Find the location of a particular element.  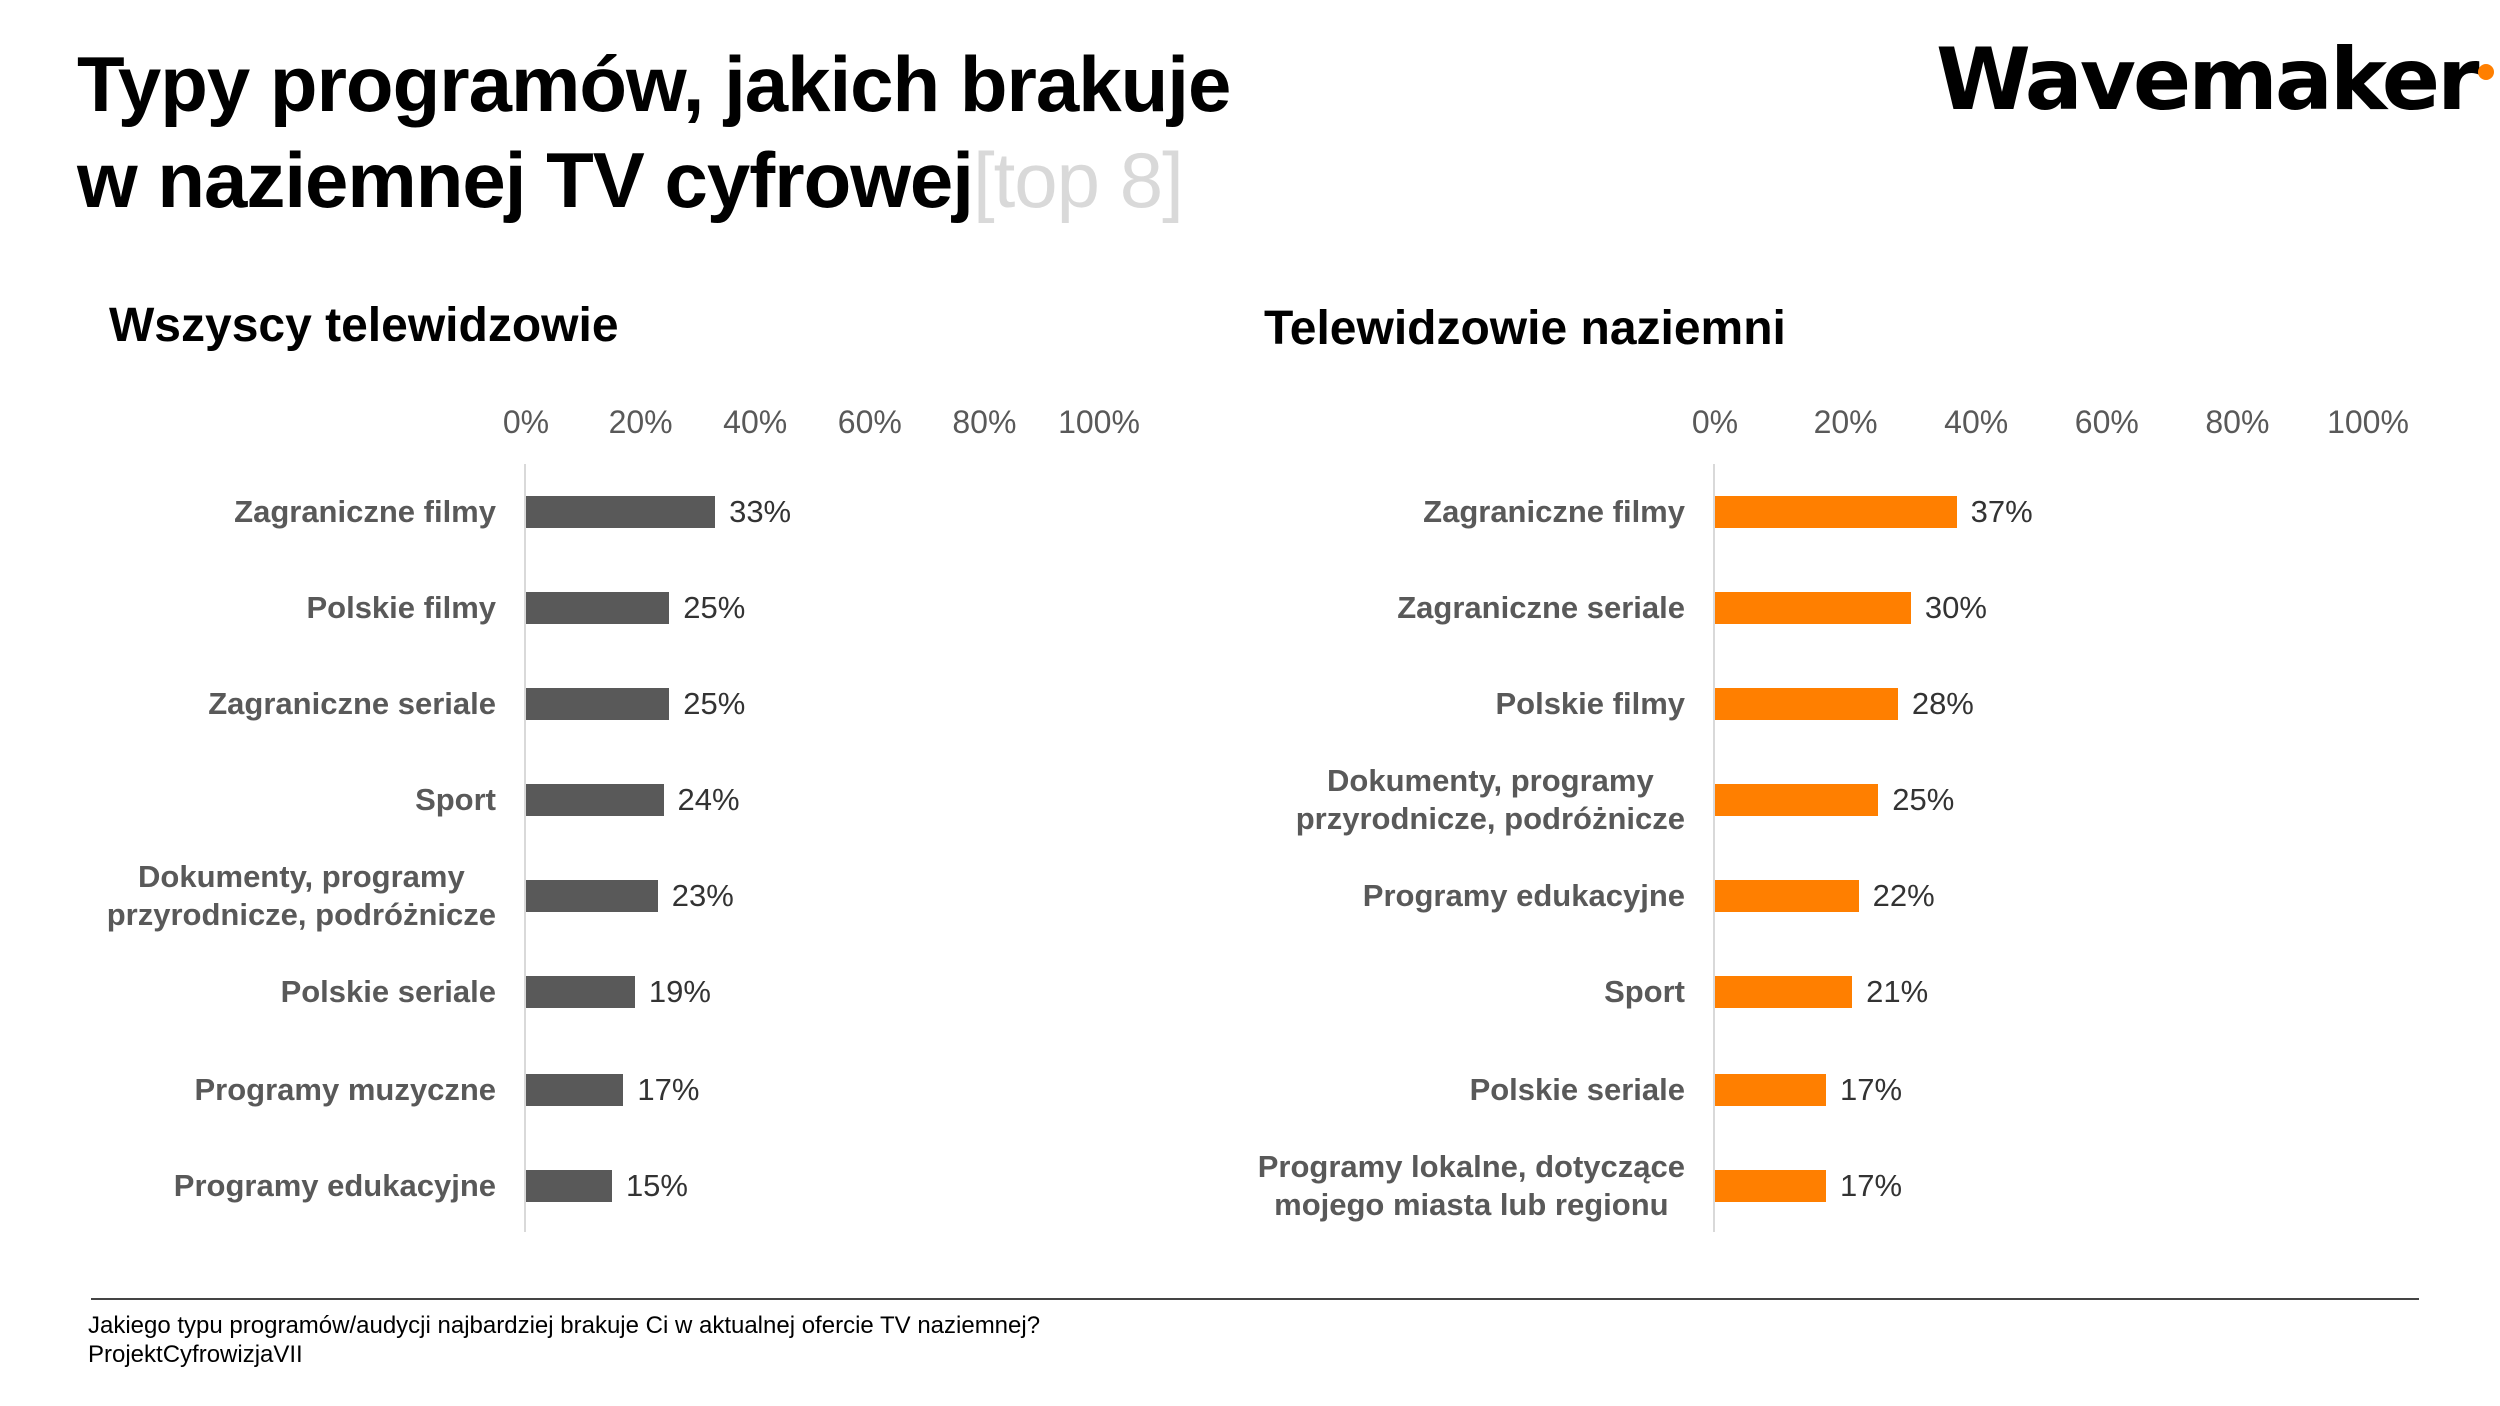

footer-divider is located at coordinates (1255, 1299).